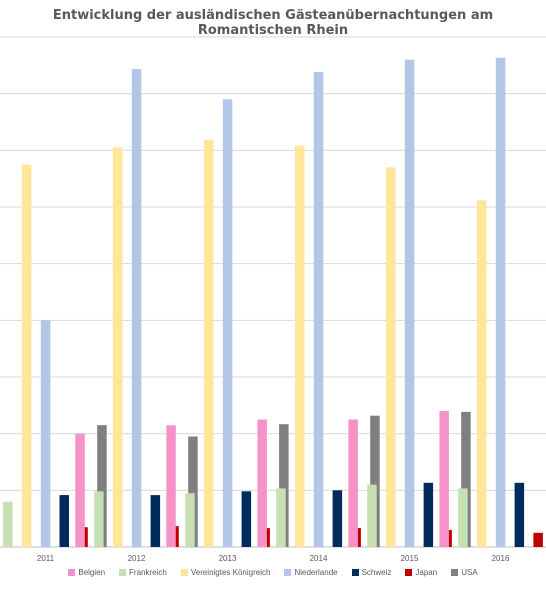 Image resolution: width=546 pixels, height=592 pixels. I want to click on bar-frankreich-2012, so click(99, 519).